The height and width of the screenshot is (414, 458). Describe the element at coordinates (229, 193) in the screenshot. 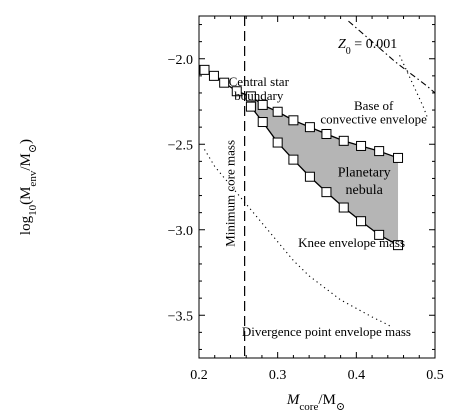

I see `annotation-8: Minimum core mass` at that location.